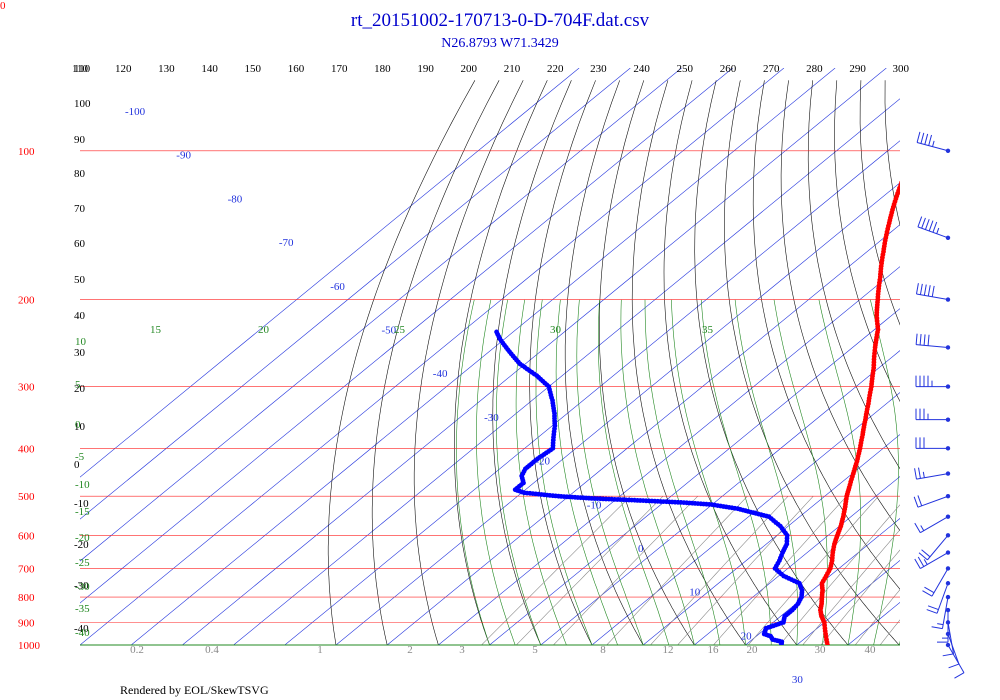 The image size is (1000, 700). Describe the element at coordinates (871, 650) in the screenshot. I see `mixing-ratio-label: 40` at that location.